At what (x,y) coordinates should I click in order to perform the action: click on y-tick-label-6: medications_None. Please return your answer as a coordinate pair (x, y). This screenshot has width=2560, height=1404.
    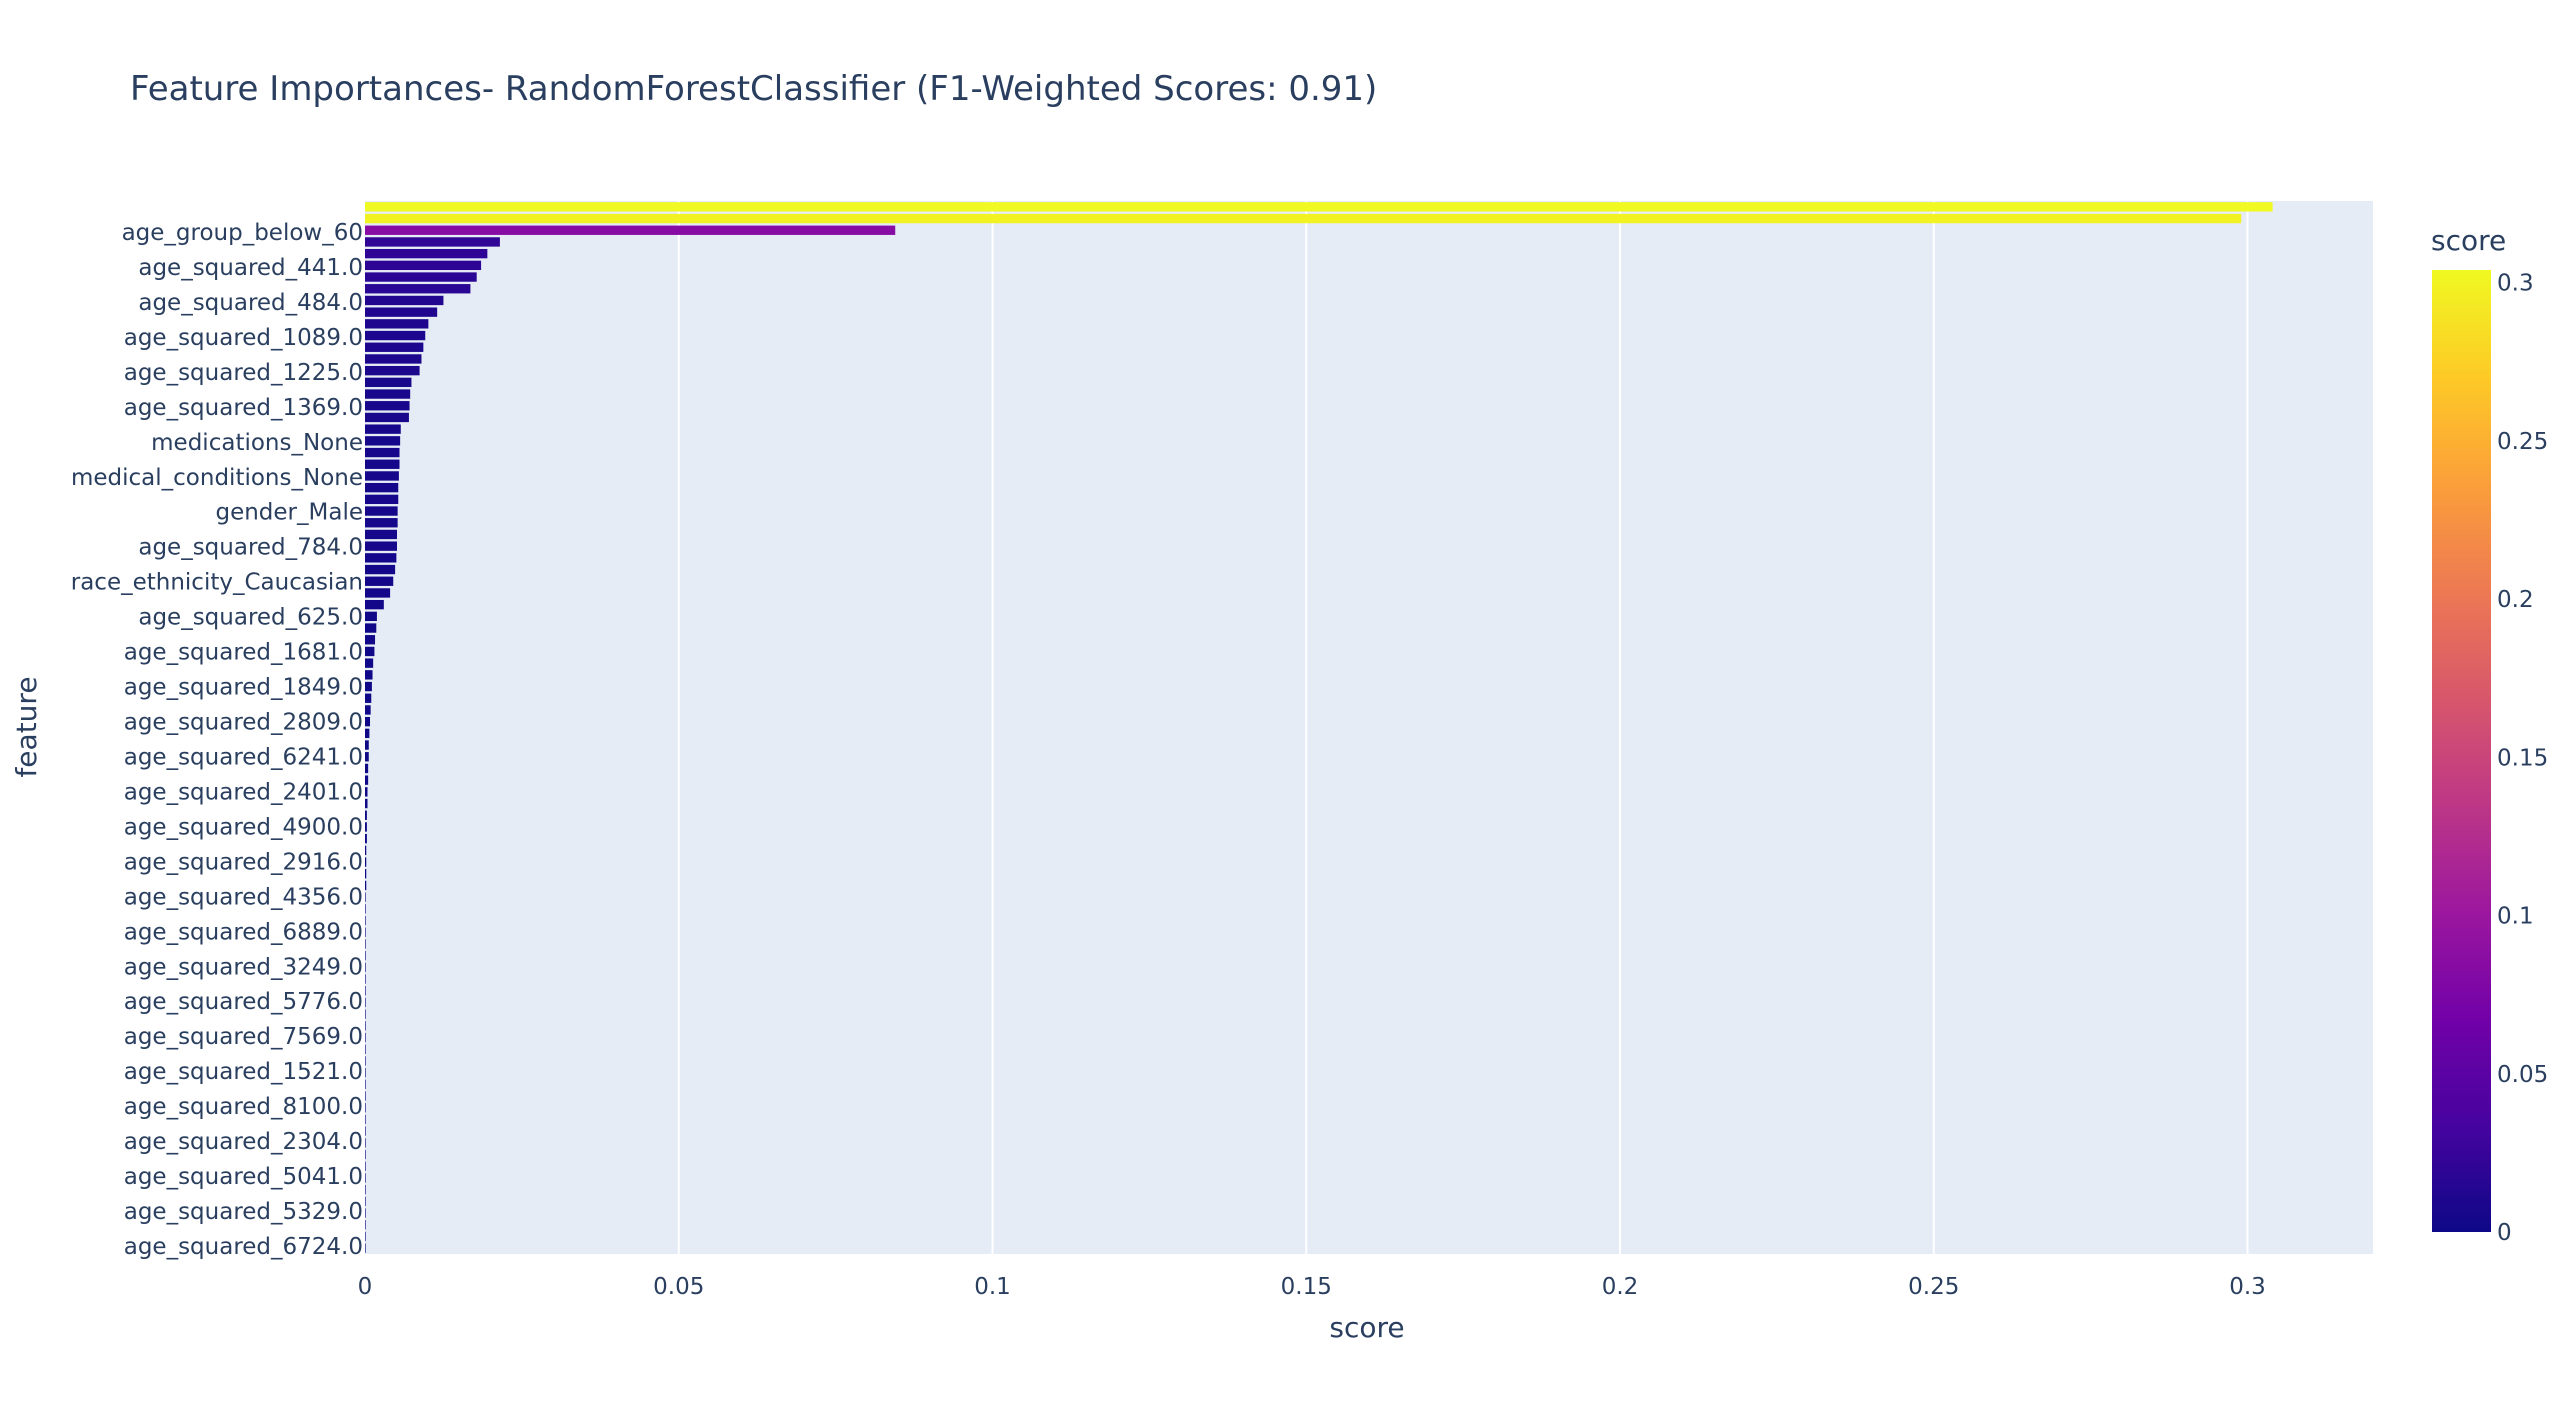
    Looking at the image, I should click on (257, 443).